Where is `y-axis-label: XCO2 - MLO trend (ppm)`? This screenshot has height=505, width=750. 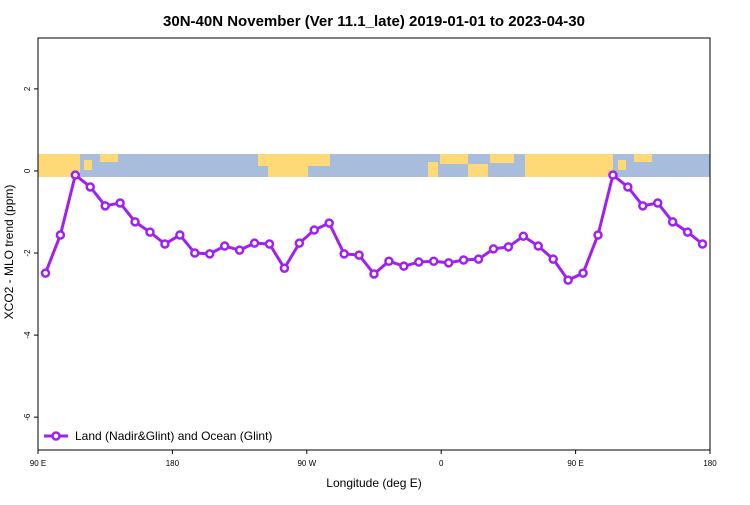 y-axis-label: XCO2 - MLO trend (ppm) is located at coordinates (9, 252).